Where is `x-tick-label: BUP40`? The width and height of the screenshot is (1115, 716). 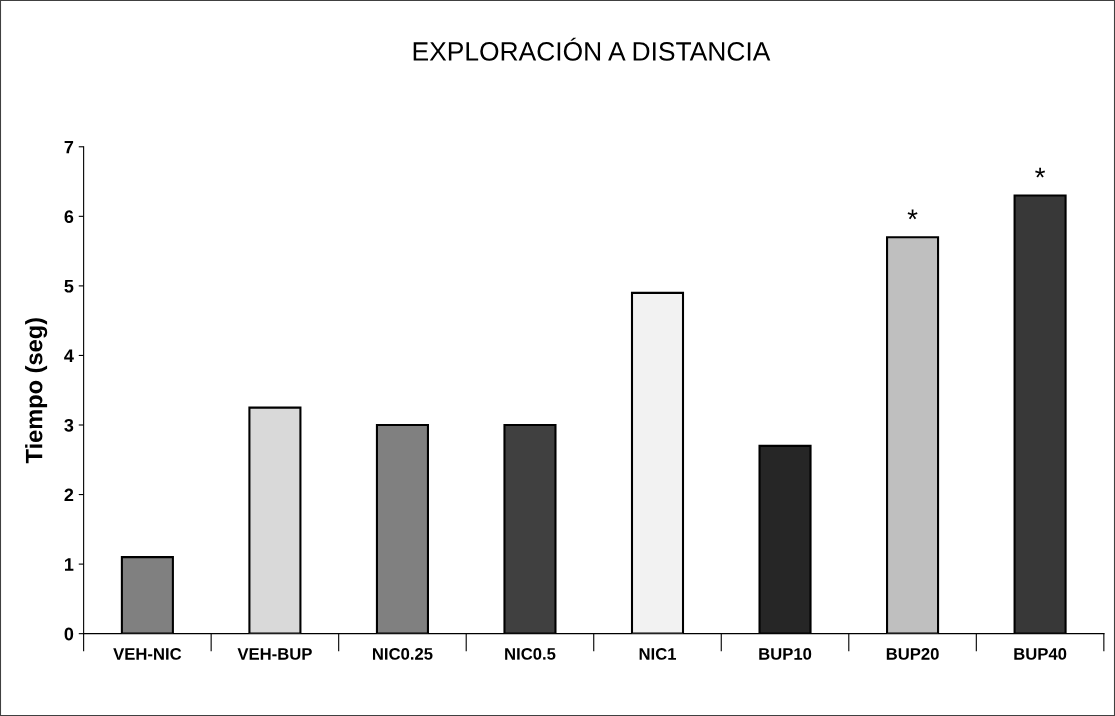
x-tick-label: BUP40 is located at coordinates (1040, 653).